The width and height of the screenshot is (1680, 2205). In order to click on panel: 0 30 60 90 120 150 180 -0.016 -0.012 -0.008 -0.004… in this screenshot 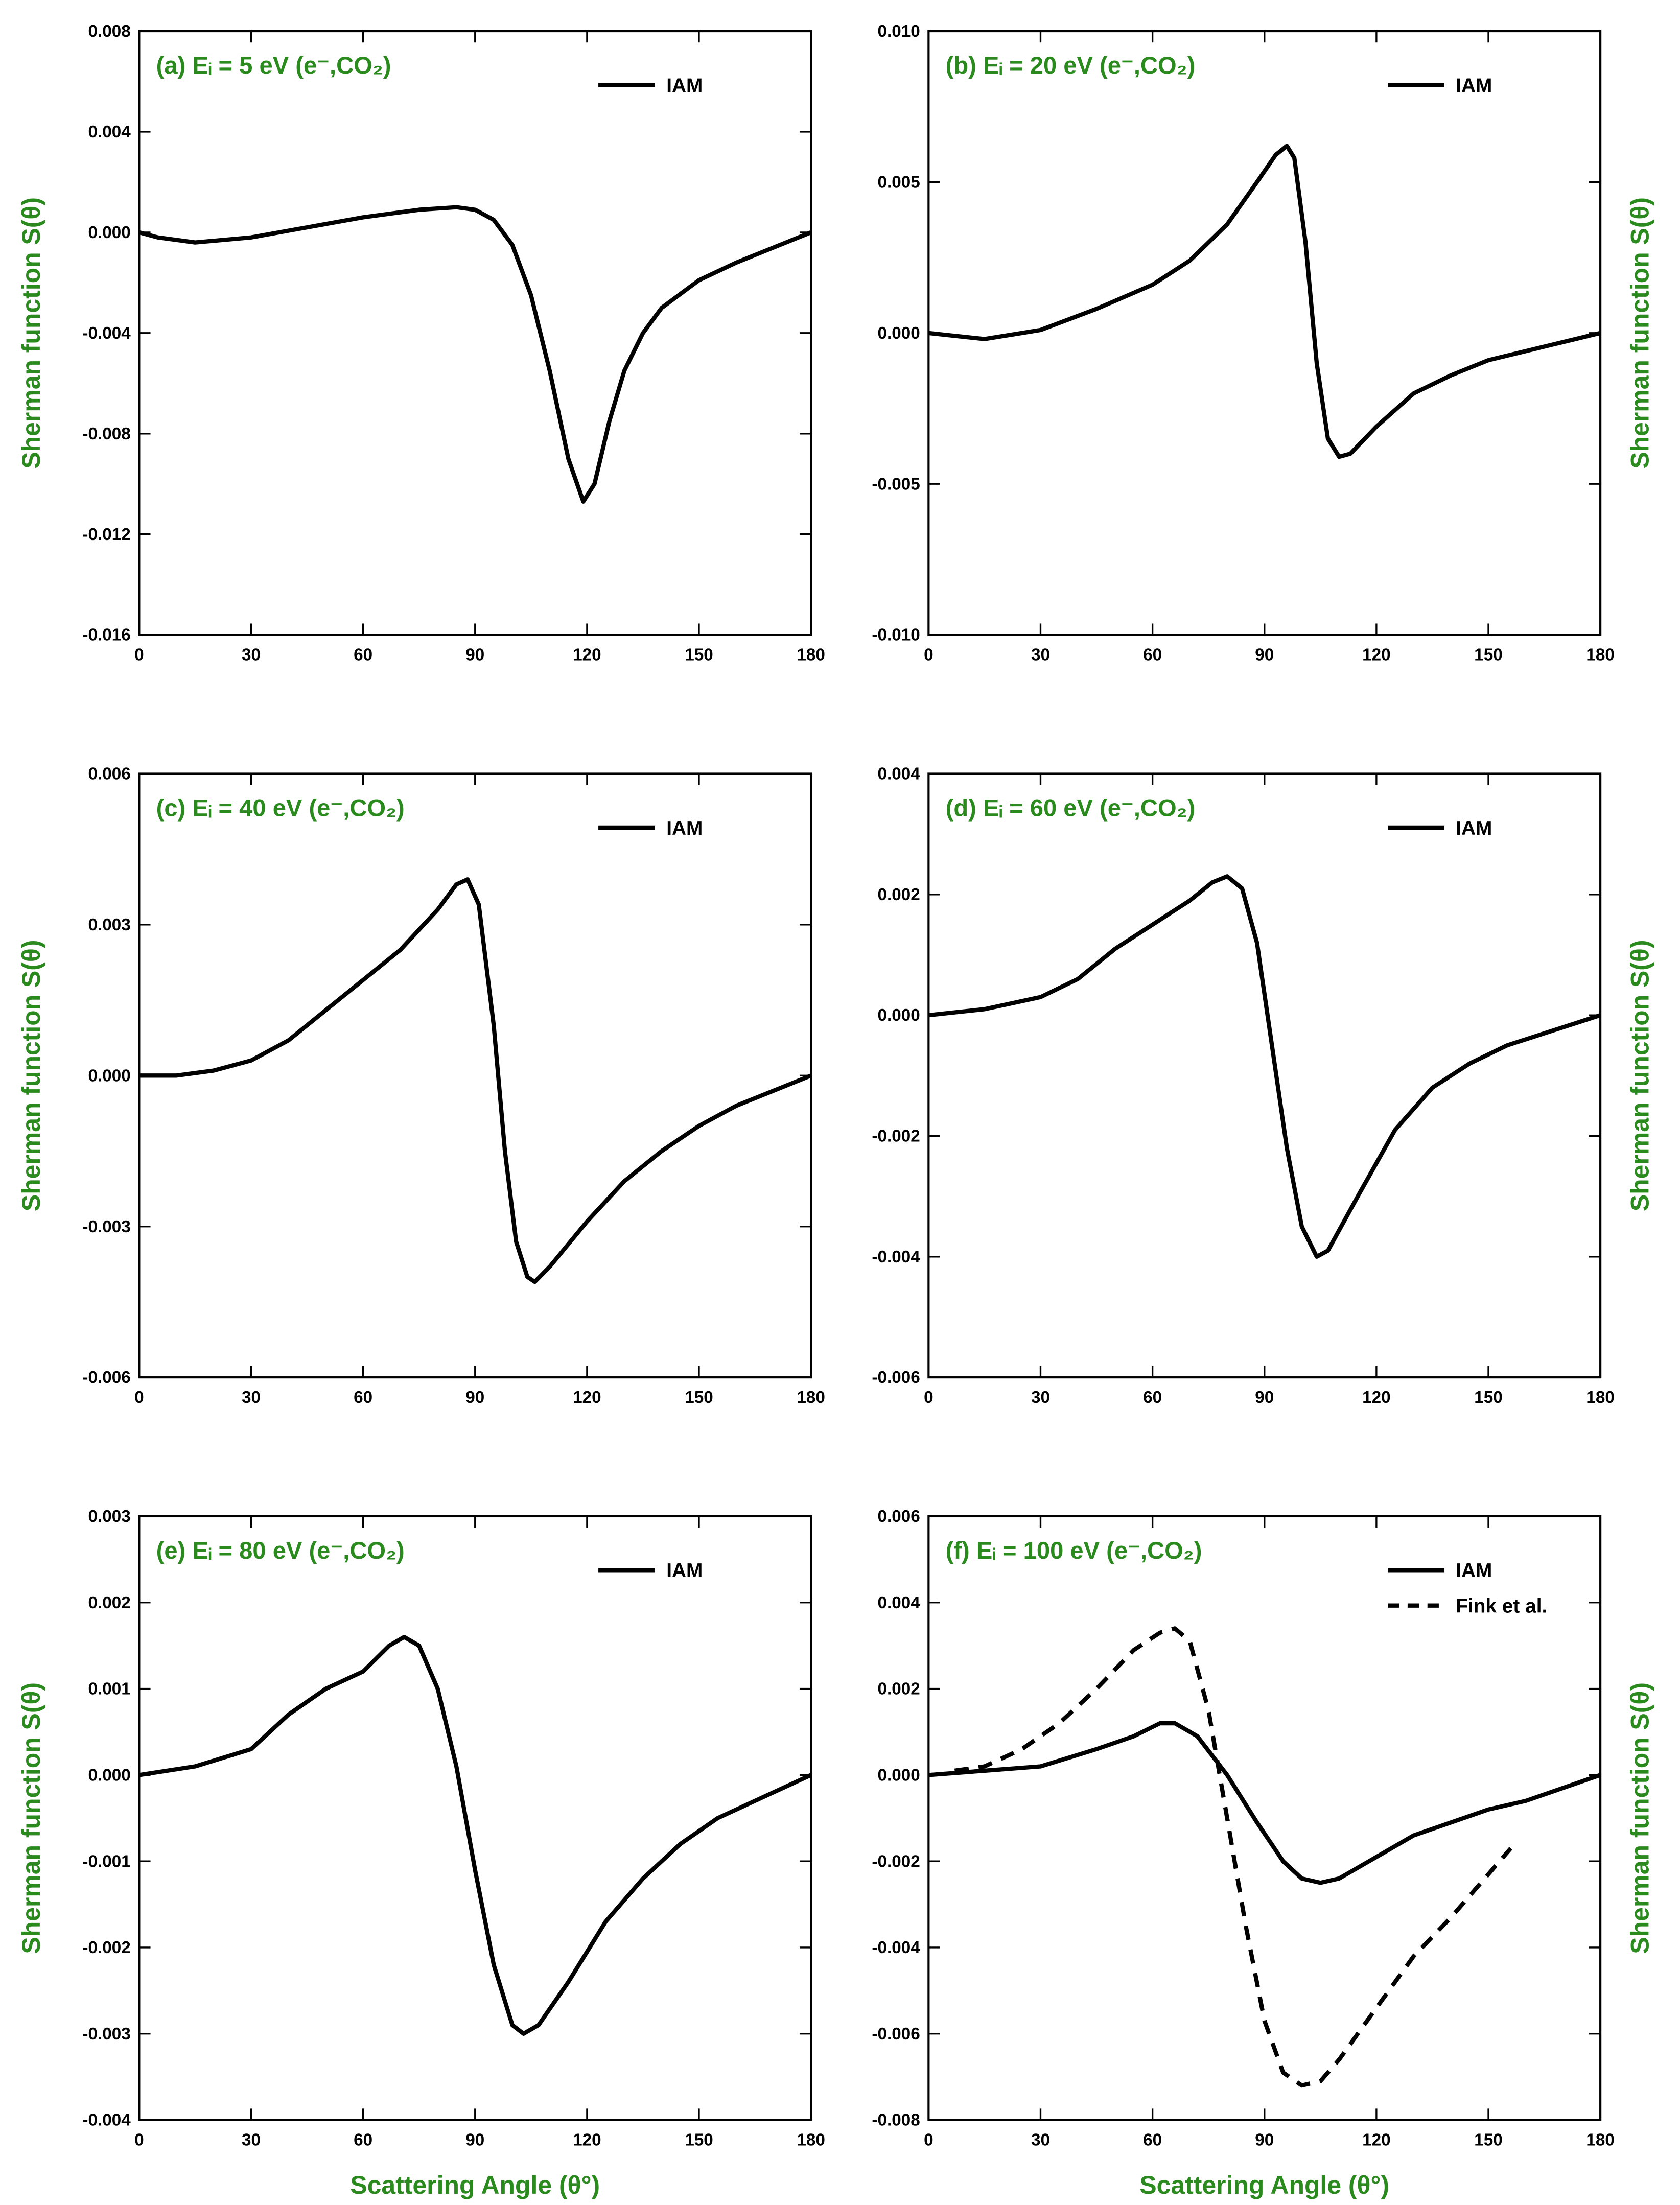, I will do `click(421, 343)`.